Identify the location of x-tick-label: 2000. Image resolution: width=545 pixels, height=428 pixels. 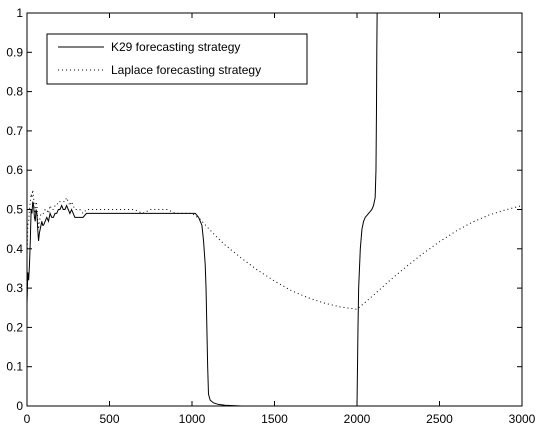
(357, 419).